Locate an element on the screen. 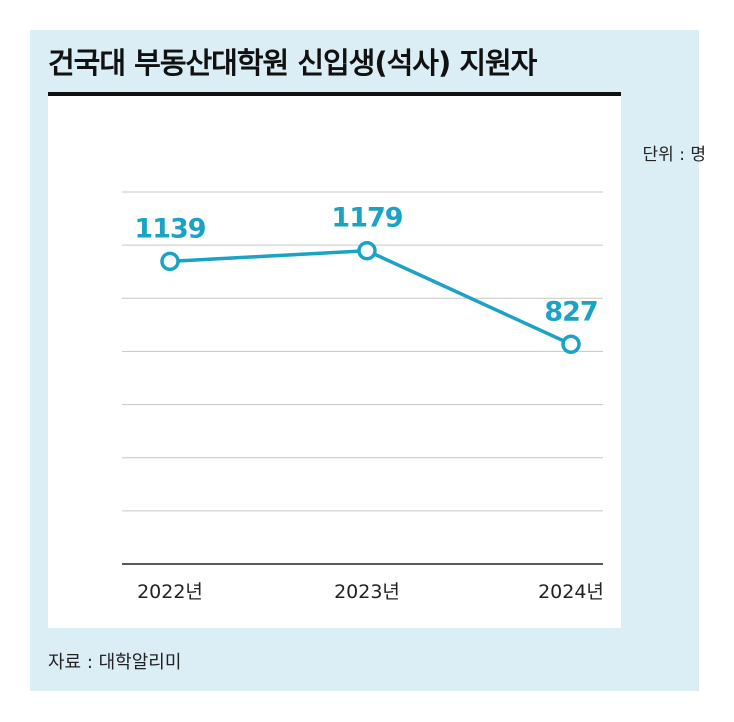 This screenshot has width=734, height=722. series-line is located at coordinates (370, 297).